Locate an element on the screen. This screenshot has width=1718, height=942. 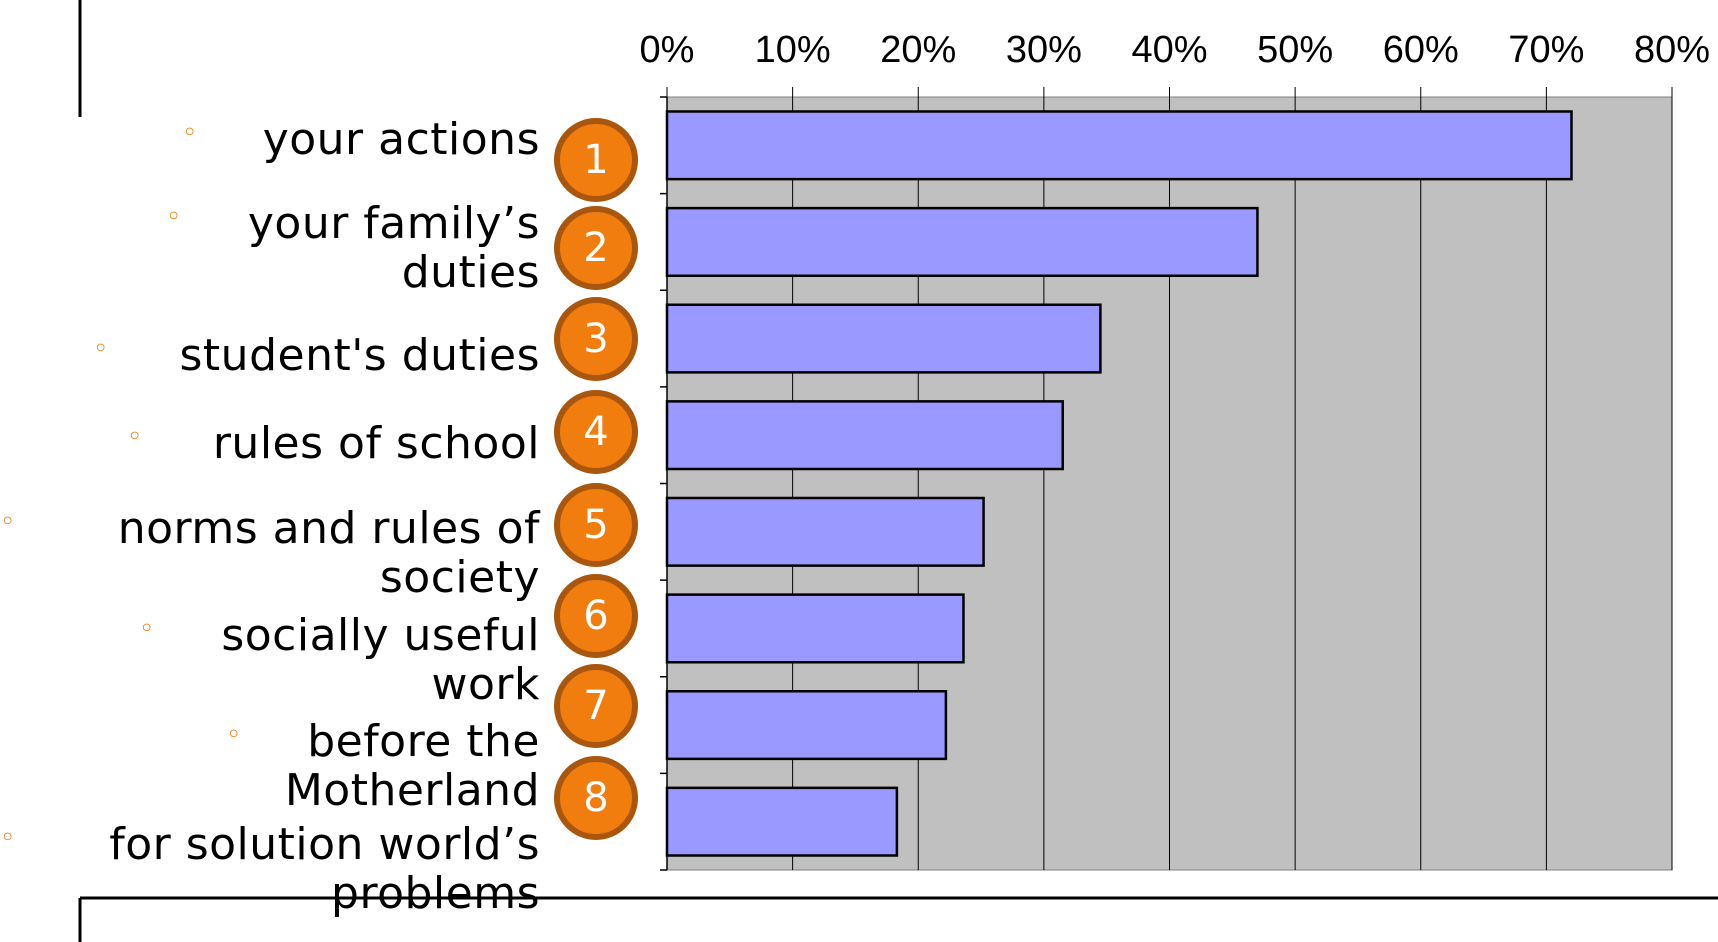
rank-badge: 4 is located at coordinates (596, 432).